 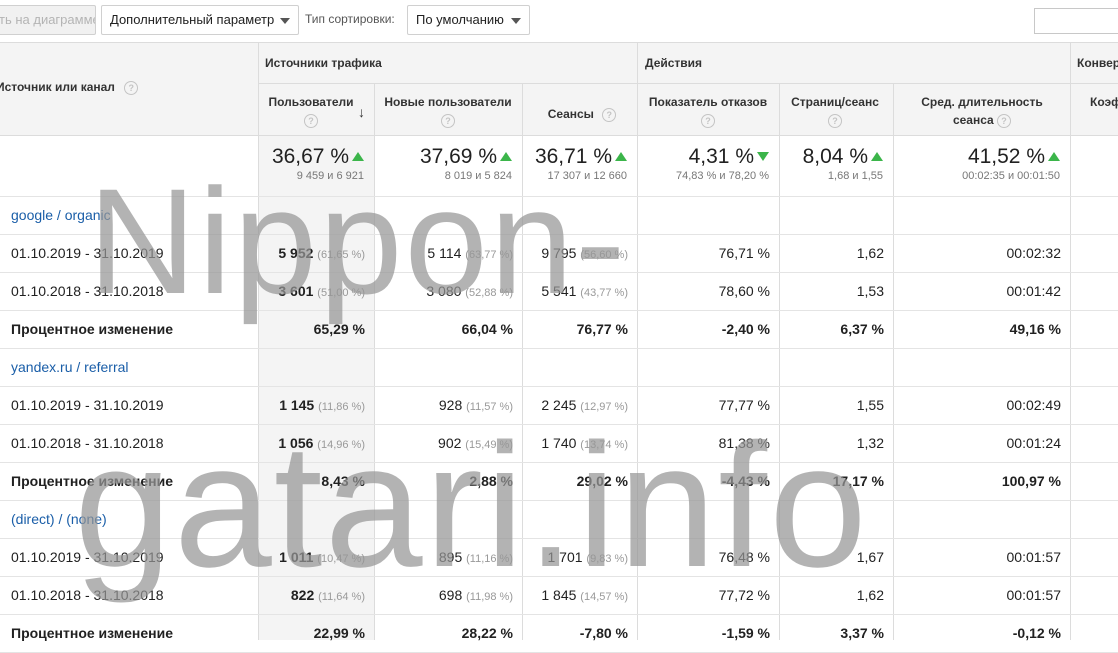 I want to click on cell-bounce: 76,48 %, so click(x=744, y=557).